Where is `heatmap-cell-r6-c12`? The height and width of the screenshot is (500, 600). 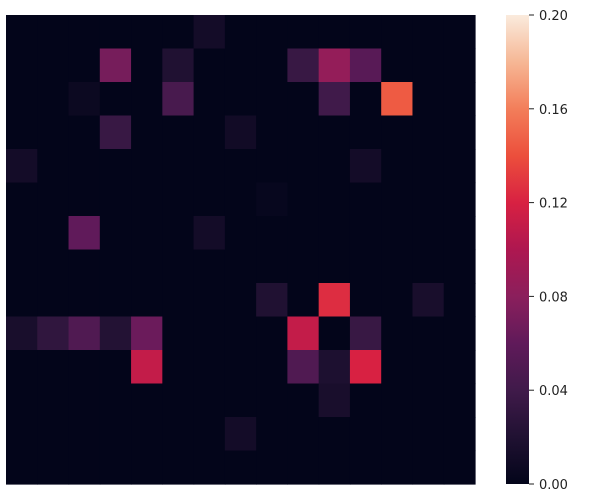
heatmap-cell-r6-c12 is located at coordinates (397, 233).